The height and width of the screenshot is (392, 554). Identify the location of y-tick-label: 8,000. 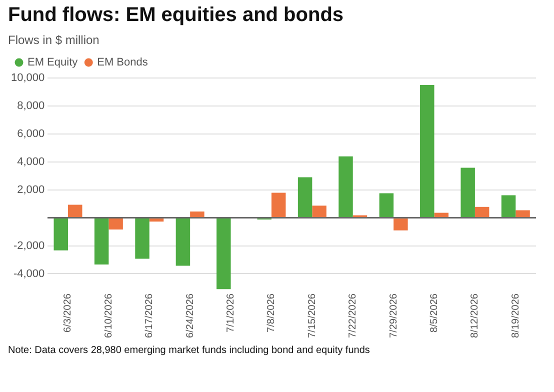
(31, 106).